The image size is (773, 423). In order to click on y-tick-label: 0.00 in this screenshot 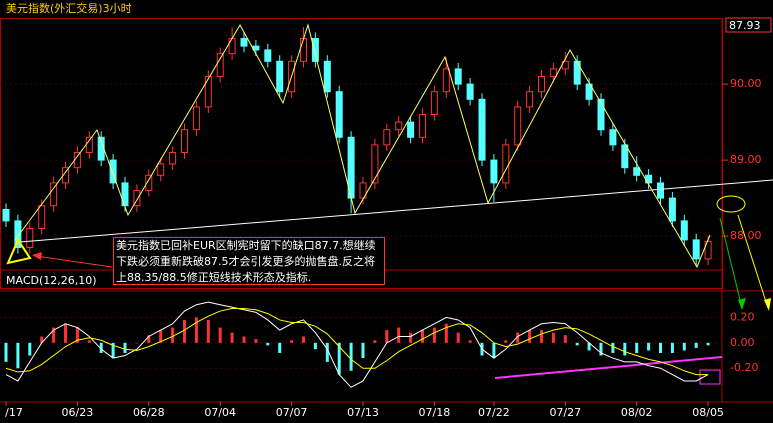, I will do `click(742, 342)`.